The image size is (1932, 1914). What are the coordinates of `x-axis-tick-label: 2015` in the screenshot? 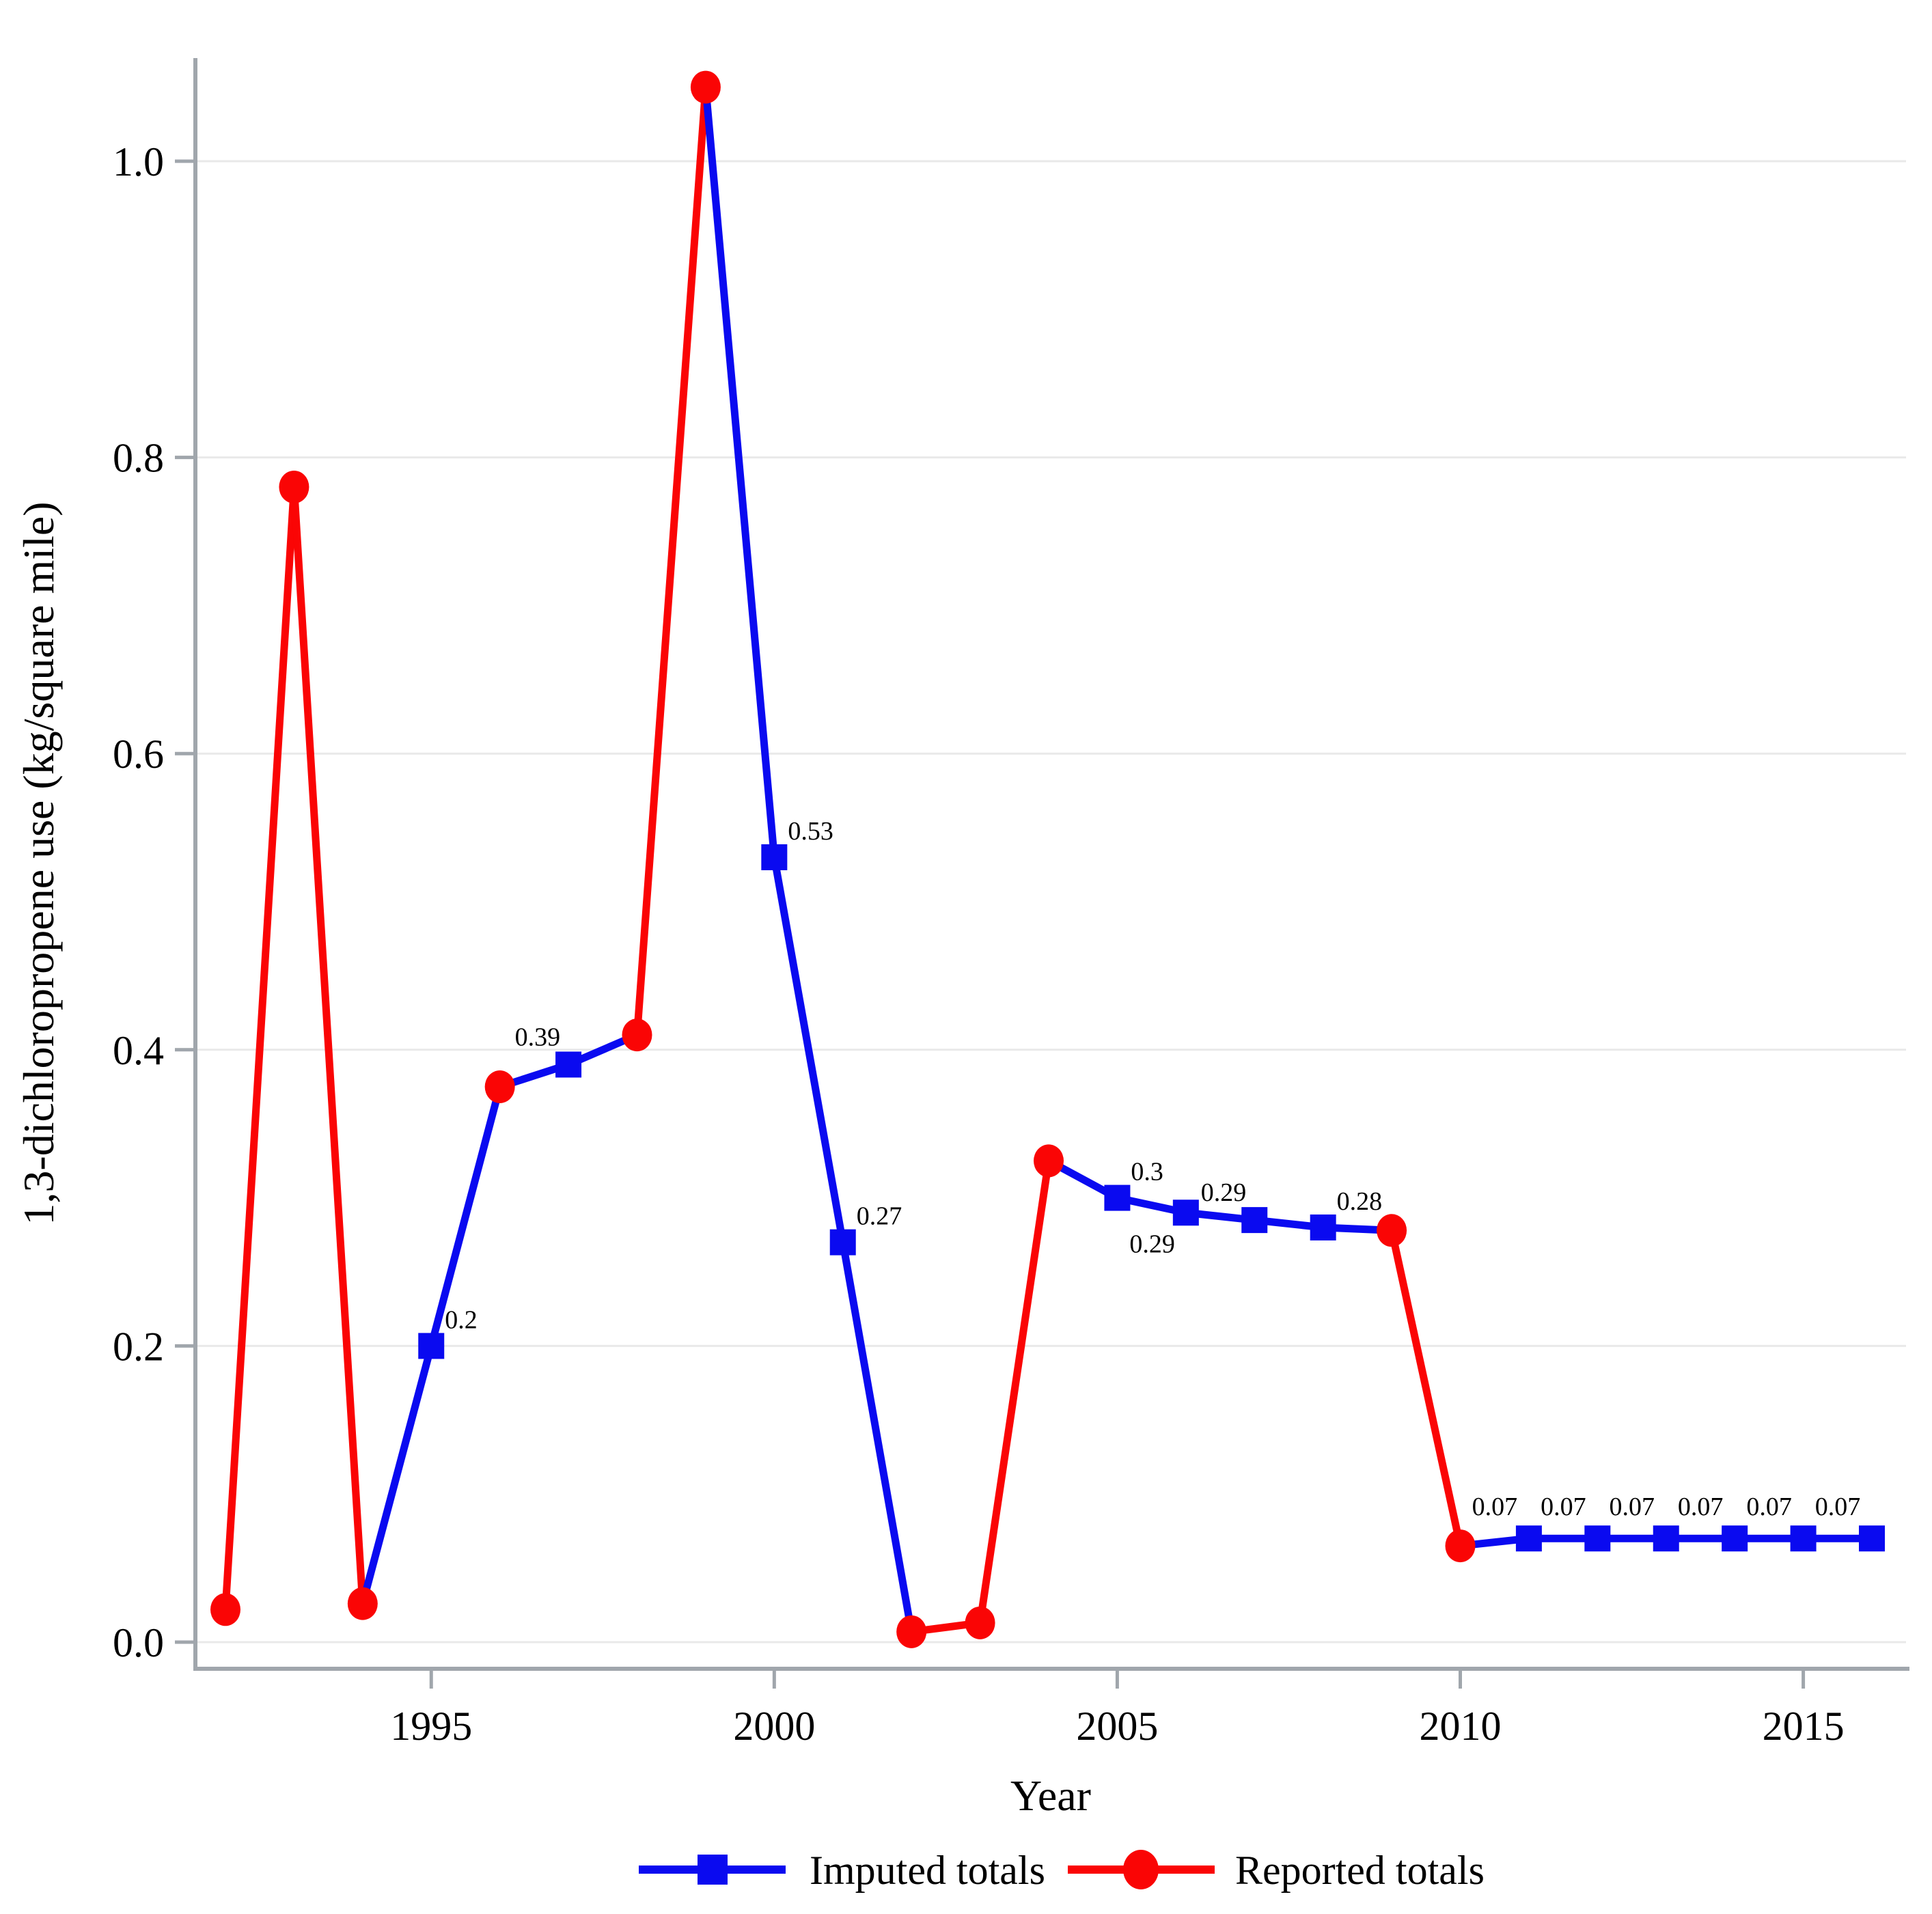 It's located at (1804, 1727).